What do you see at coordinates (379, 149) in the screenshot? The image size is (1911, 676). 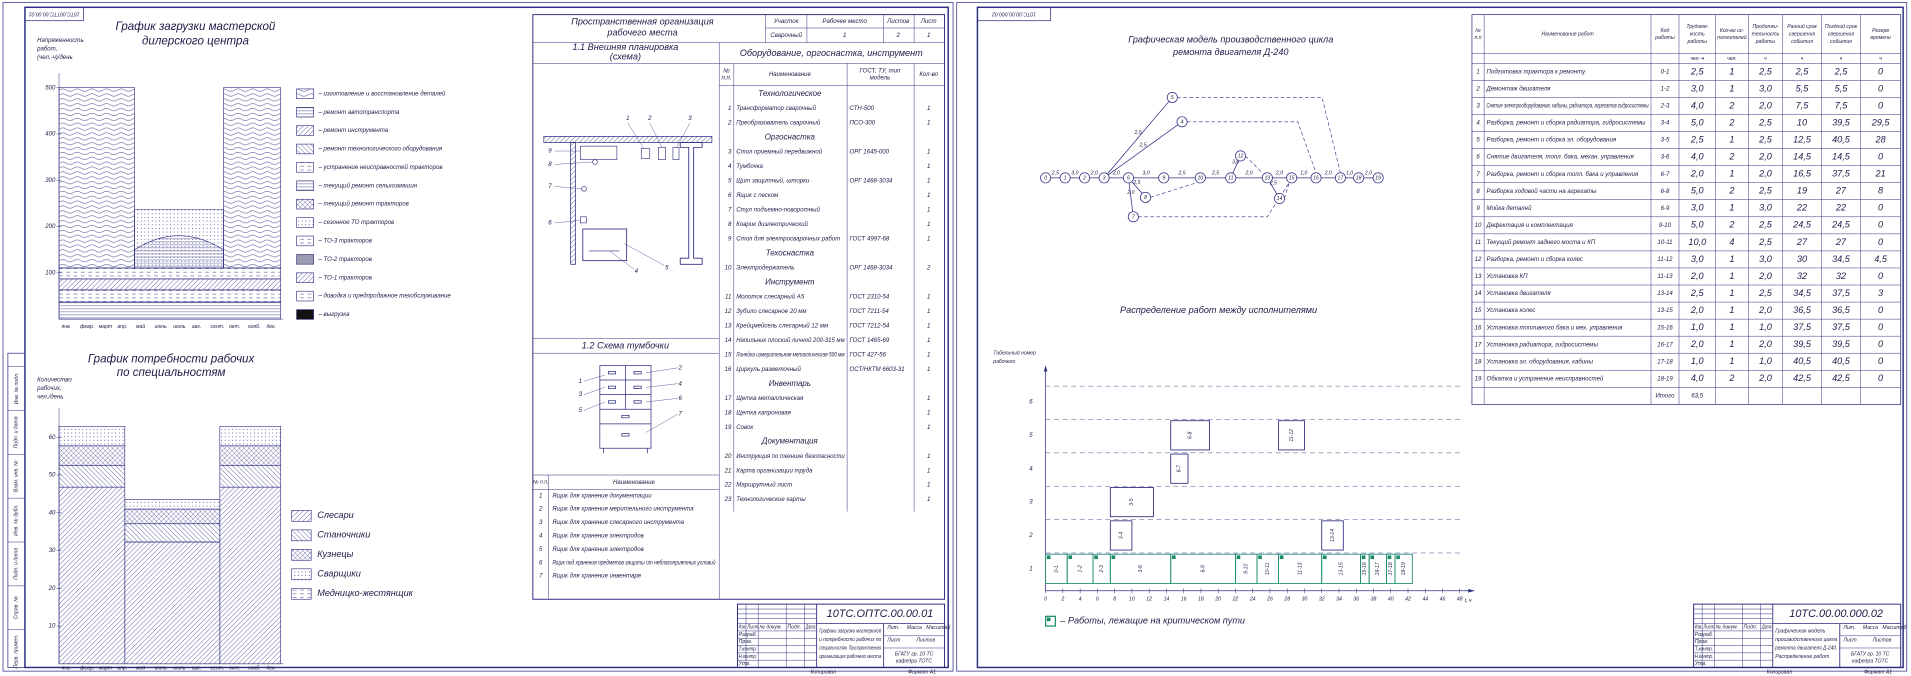 I see `legend-label: – ремонт технологического оборудования` at bounding box center [379, 149].